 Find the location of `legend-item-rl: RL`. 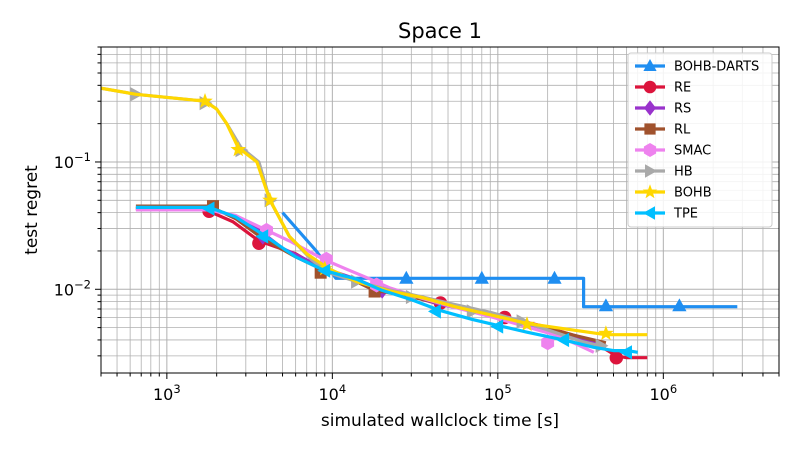

legend-item-rl: RL is located at coordinates (663, 130).